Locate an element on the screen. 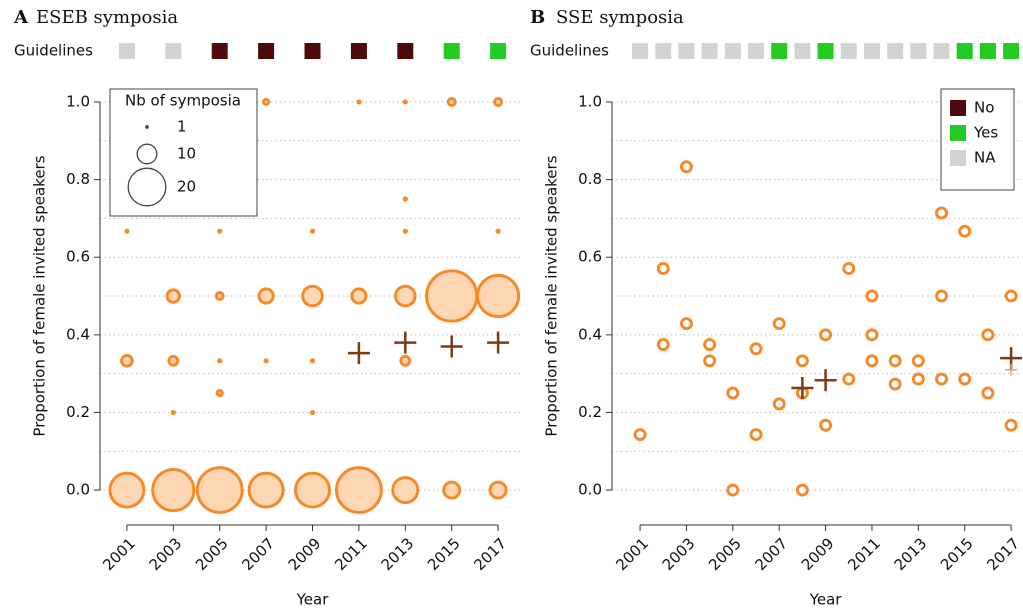 This screenshot has height=611, width=1023. legend-label: NA is located at coordinates (985, 158).